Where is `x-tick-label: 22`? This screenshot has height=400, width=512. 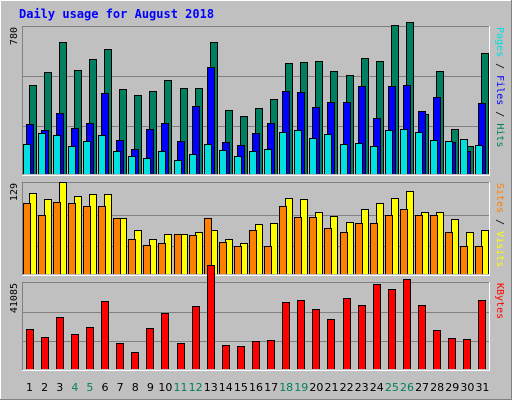 x-tick-label: 22 is located at coordinates (347, 387).